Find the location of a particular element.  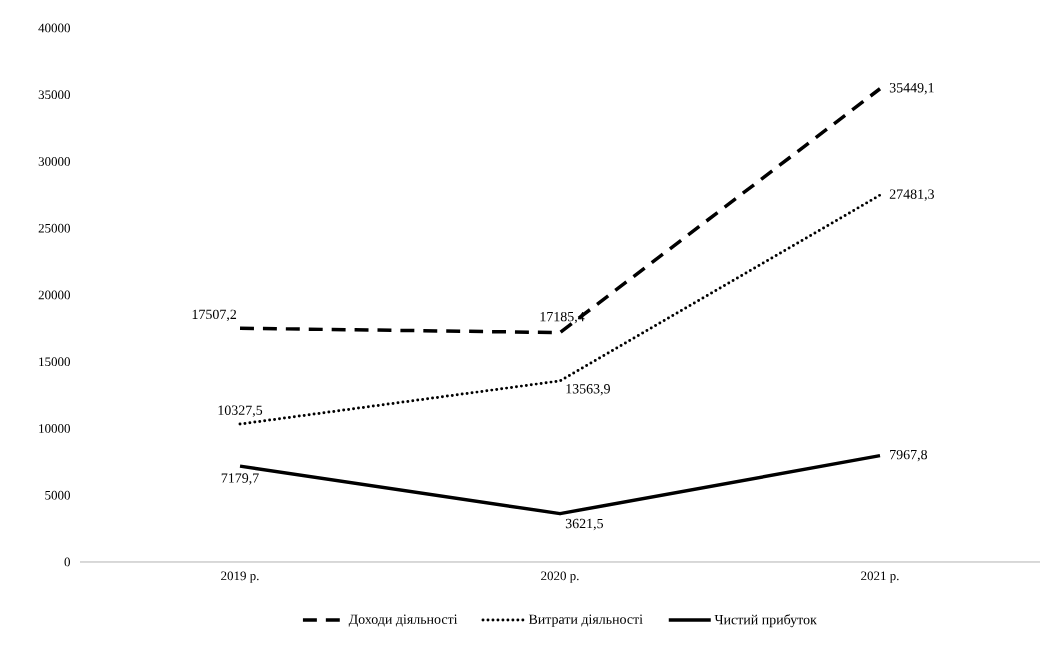

data-label: 7967,8 is located at coordinates (909, 455).